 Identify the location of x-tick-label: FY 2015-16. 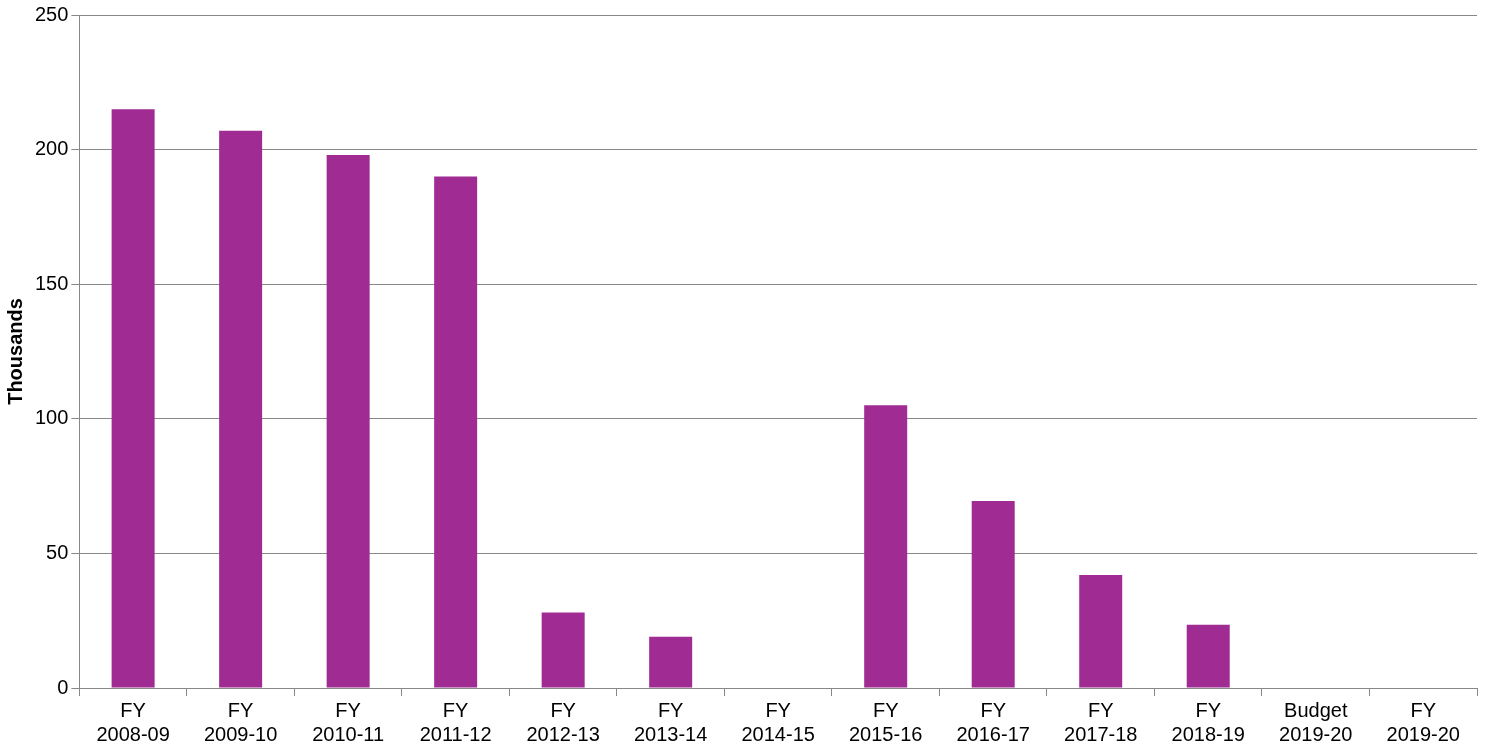
(885, 721).